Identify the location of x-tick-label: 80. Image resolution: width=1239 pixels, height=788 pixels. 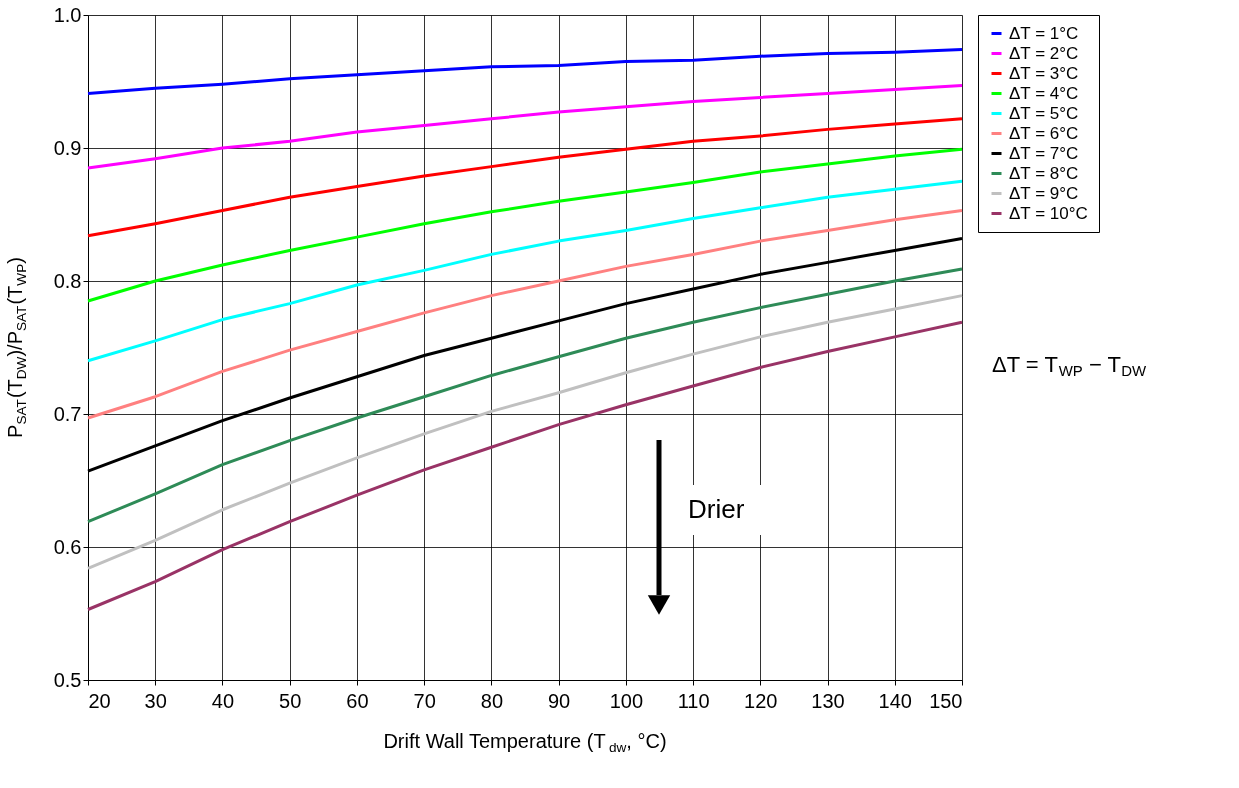
(492, 700).